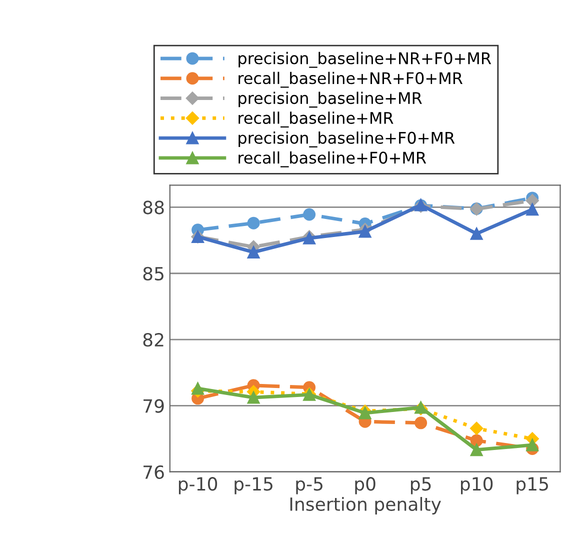  I want to click on legend-label: recall_baseline+NR+F0+MR, so click(350, 80).